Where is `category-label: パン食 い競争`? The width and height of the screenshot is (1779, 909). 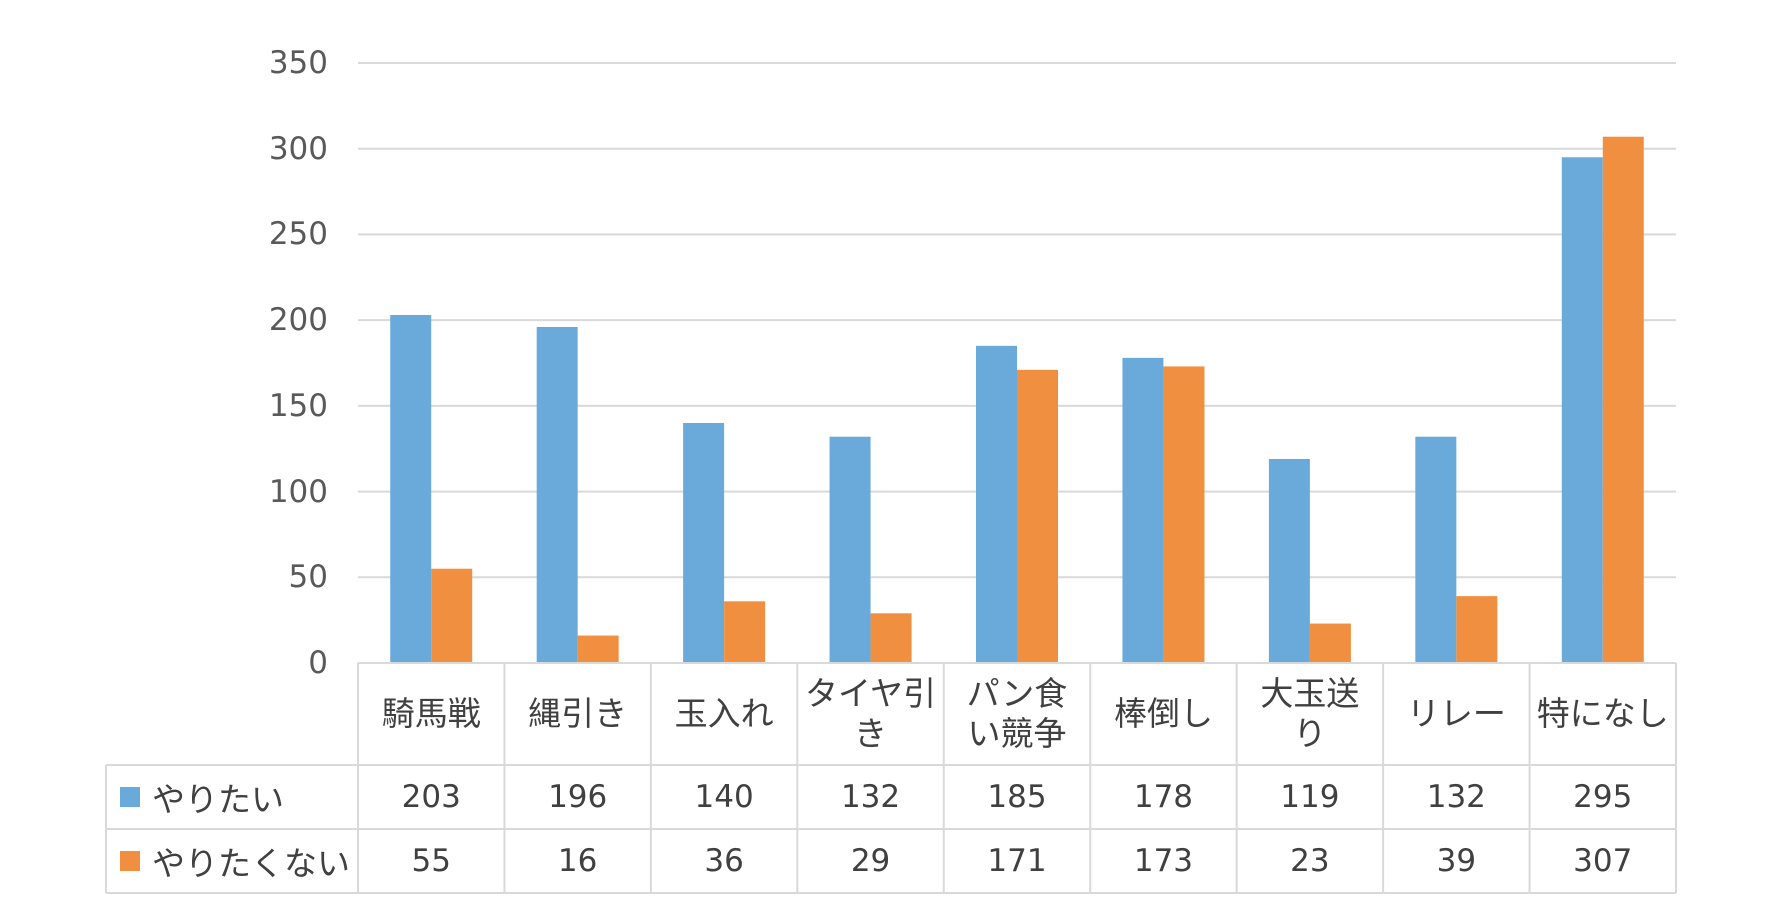
category-label: パン食 い競争 is located at coordinates (1017, 714).